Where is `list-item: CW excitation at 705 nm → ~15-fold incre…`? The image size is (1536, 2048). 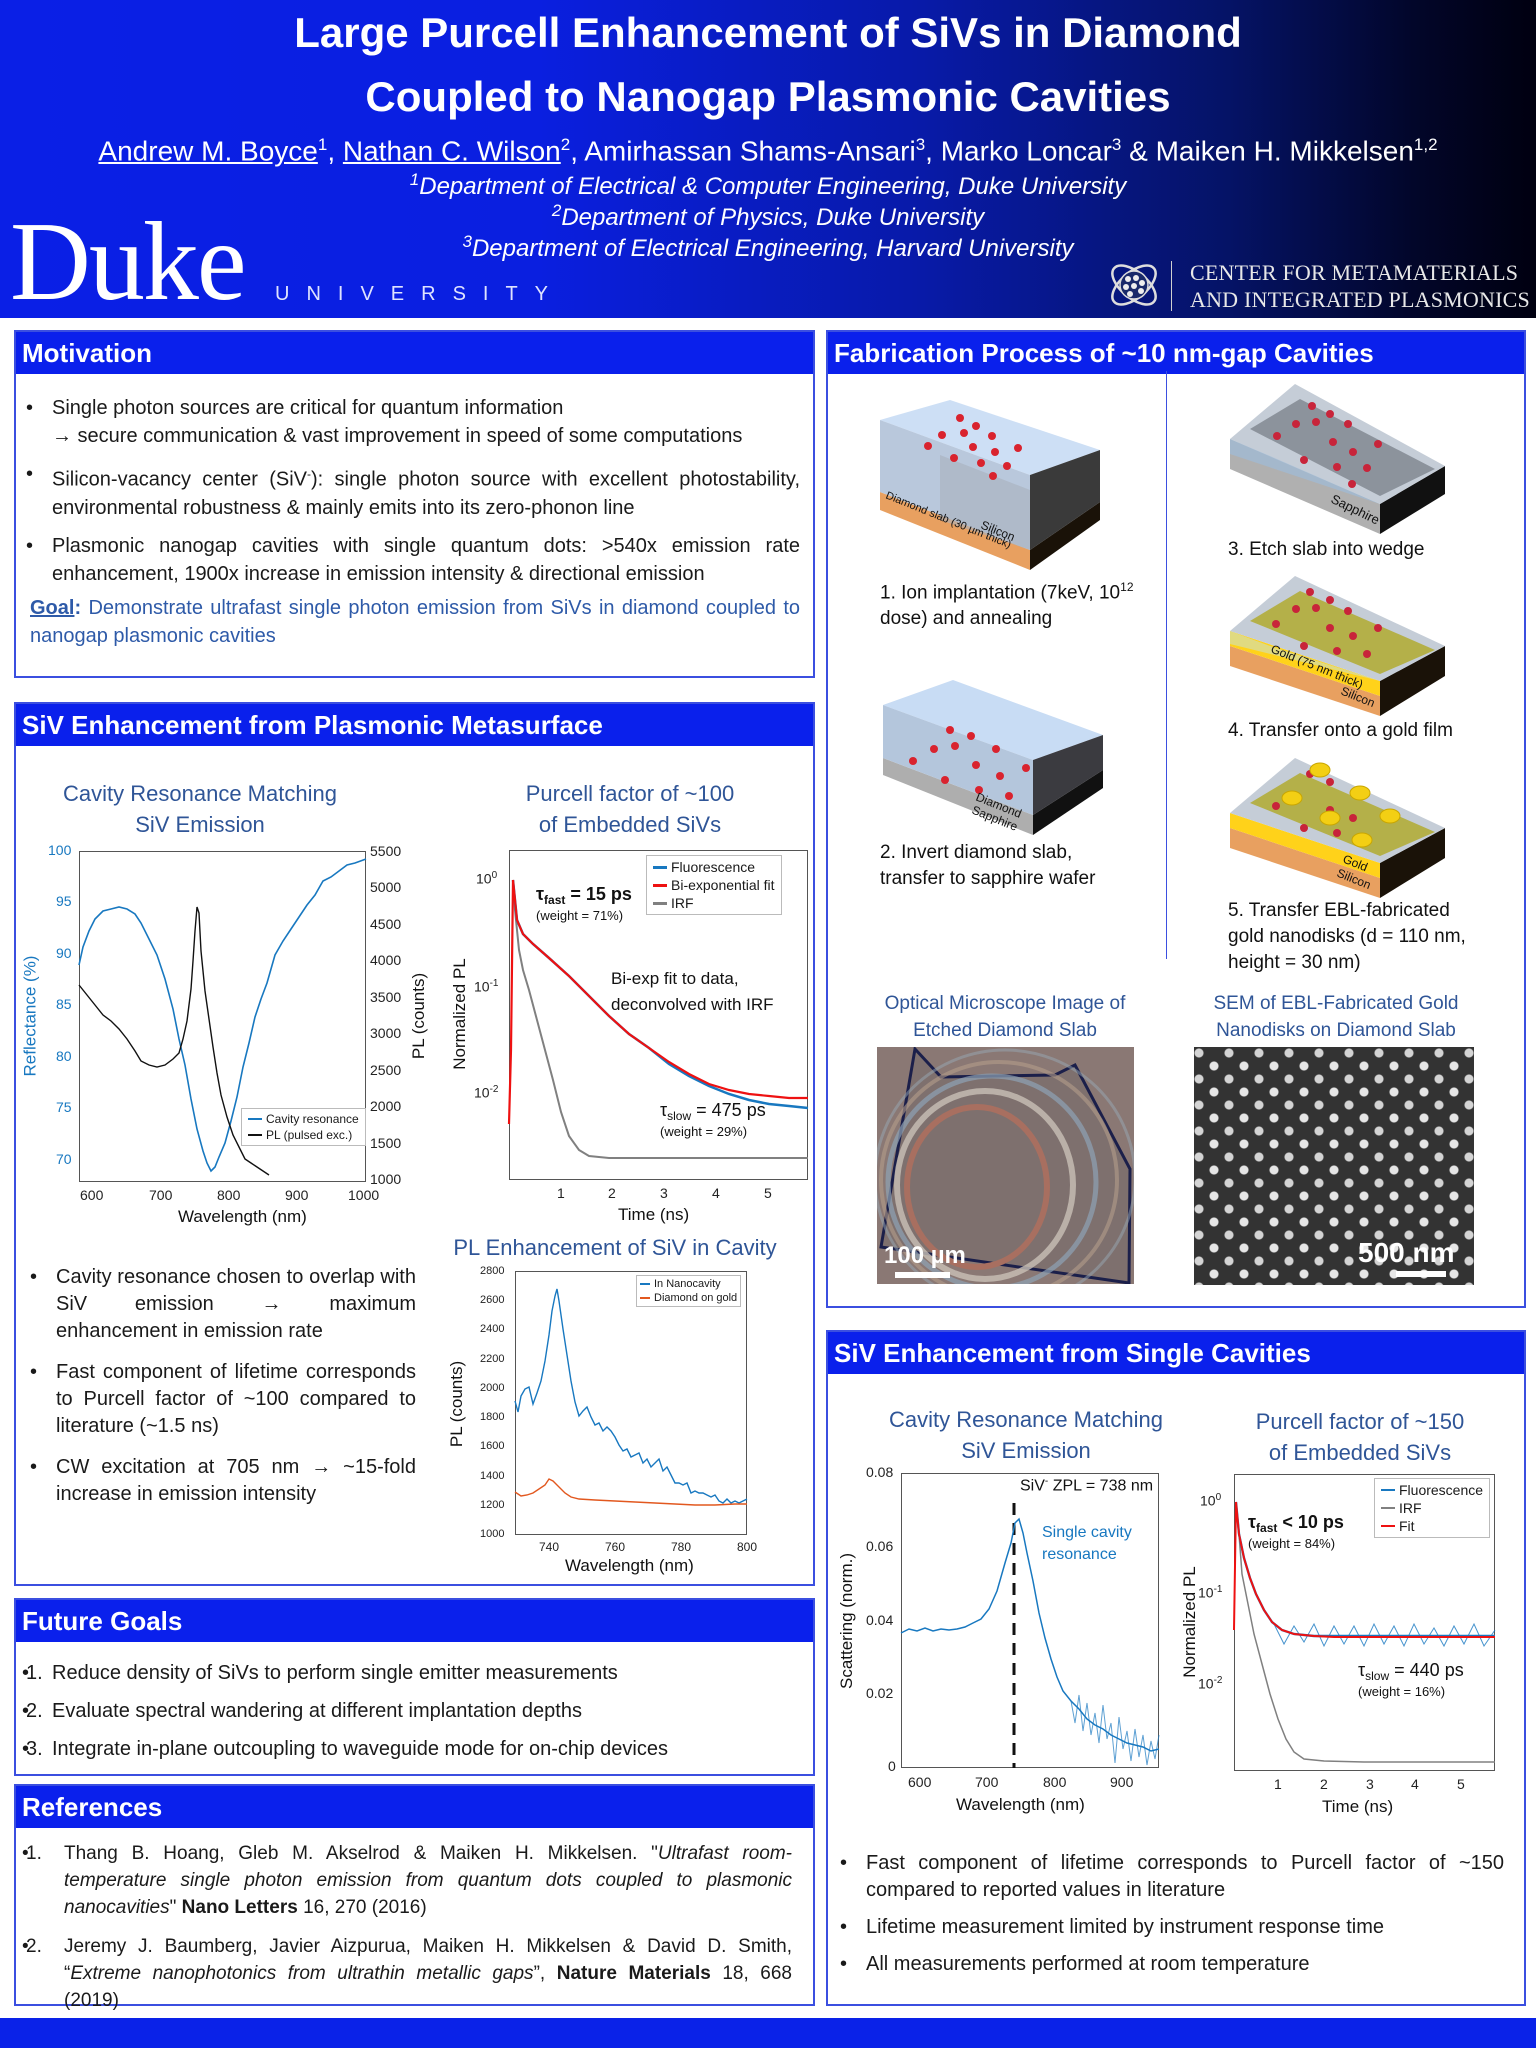 list-item: CW excitation at 705 nm → ~15-fold incre… is located at coordinates (220, 1481).